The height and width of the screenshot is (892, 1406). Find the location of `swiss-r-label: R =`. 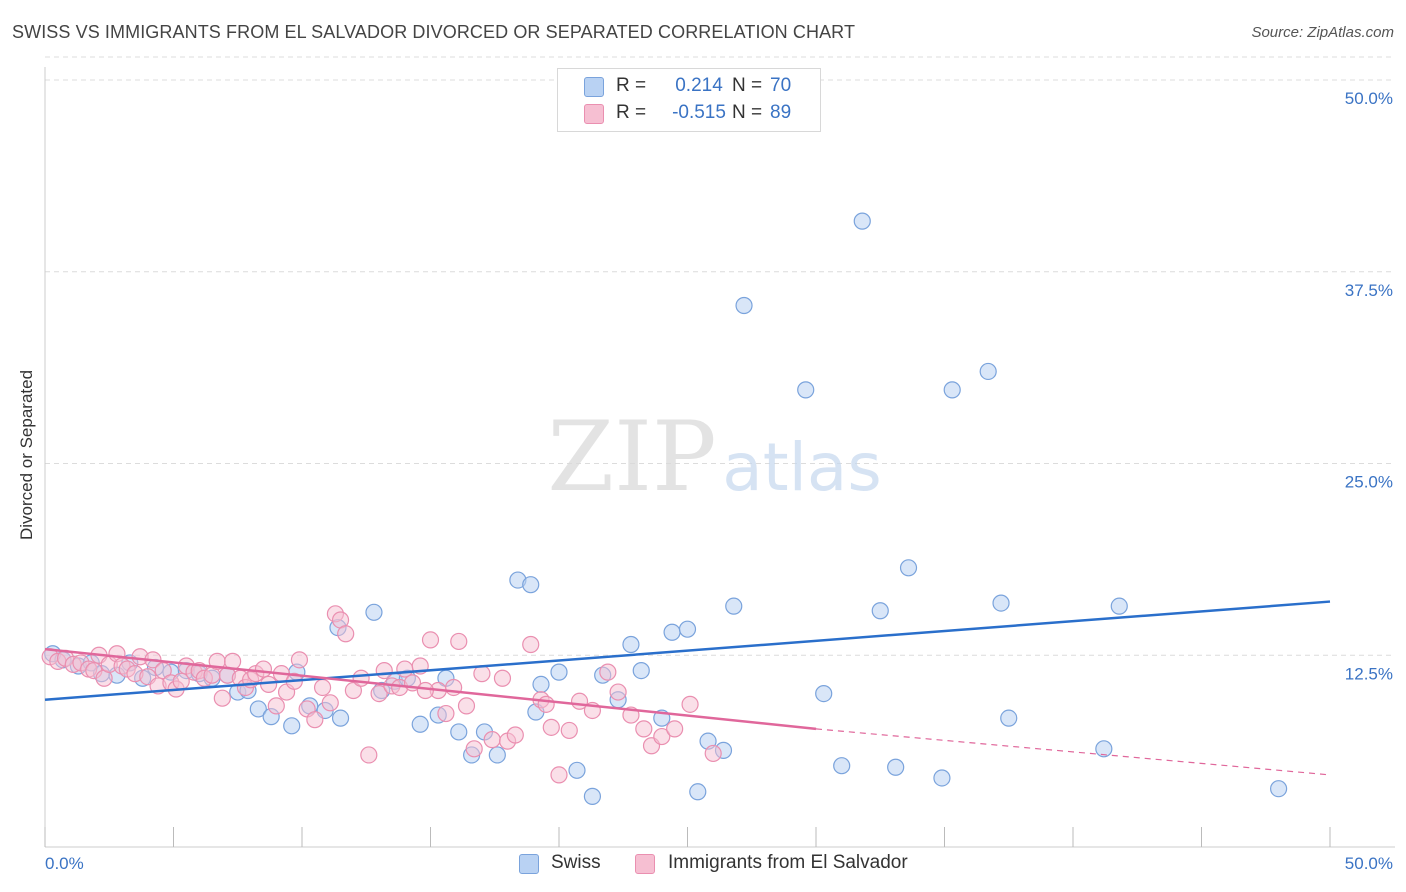

swiss-r-label: R = is located at coordinates (631, 85).